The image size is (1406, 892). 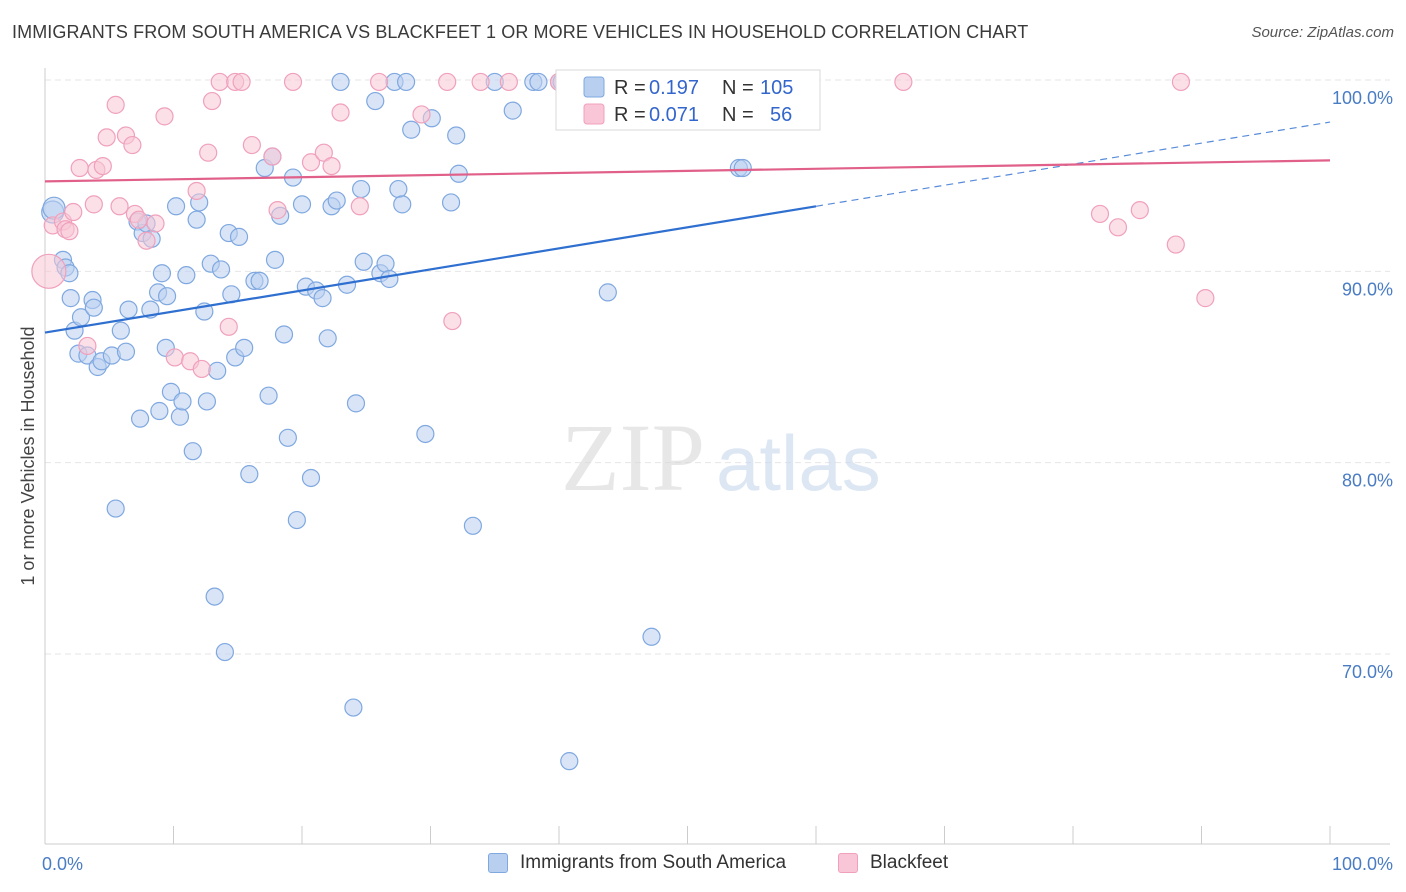 I want to click on bottom-legend-item-immigrants: Immigrants from South America, so click(x=637, y=863).